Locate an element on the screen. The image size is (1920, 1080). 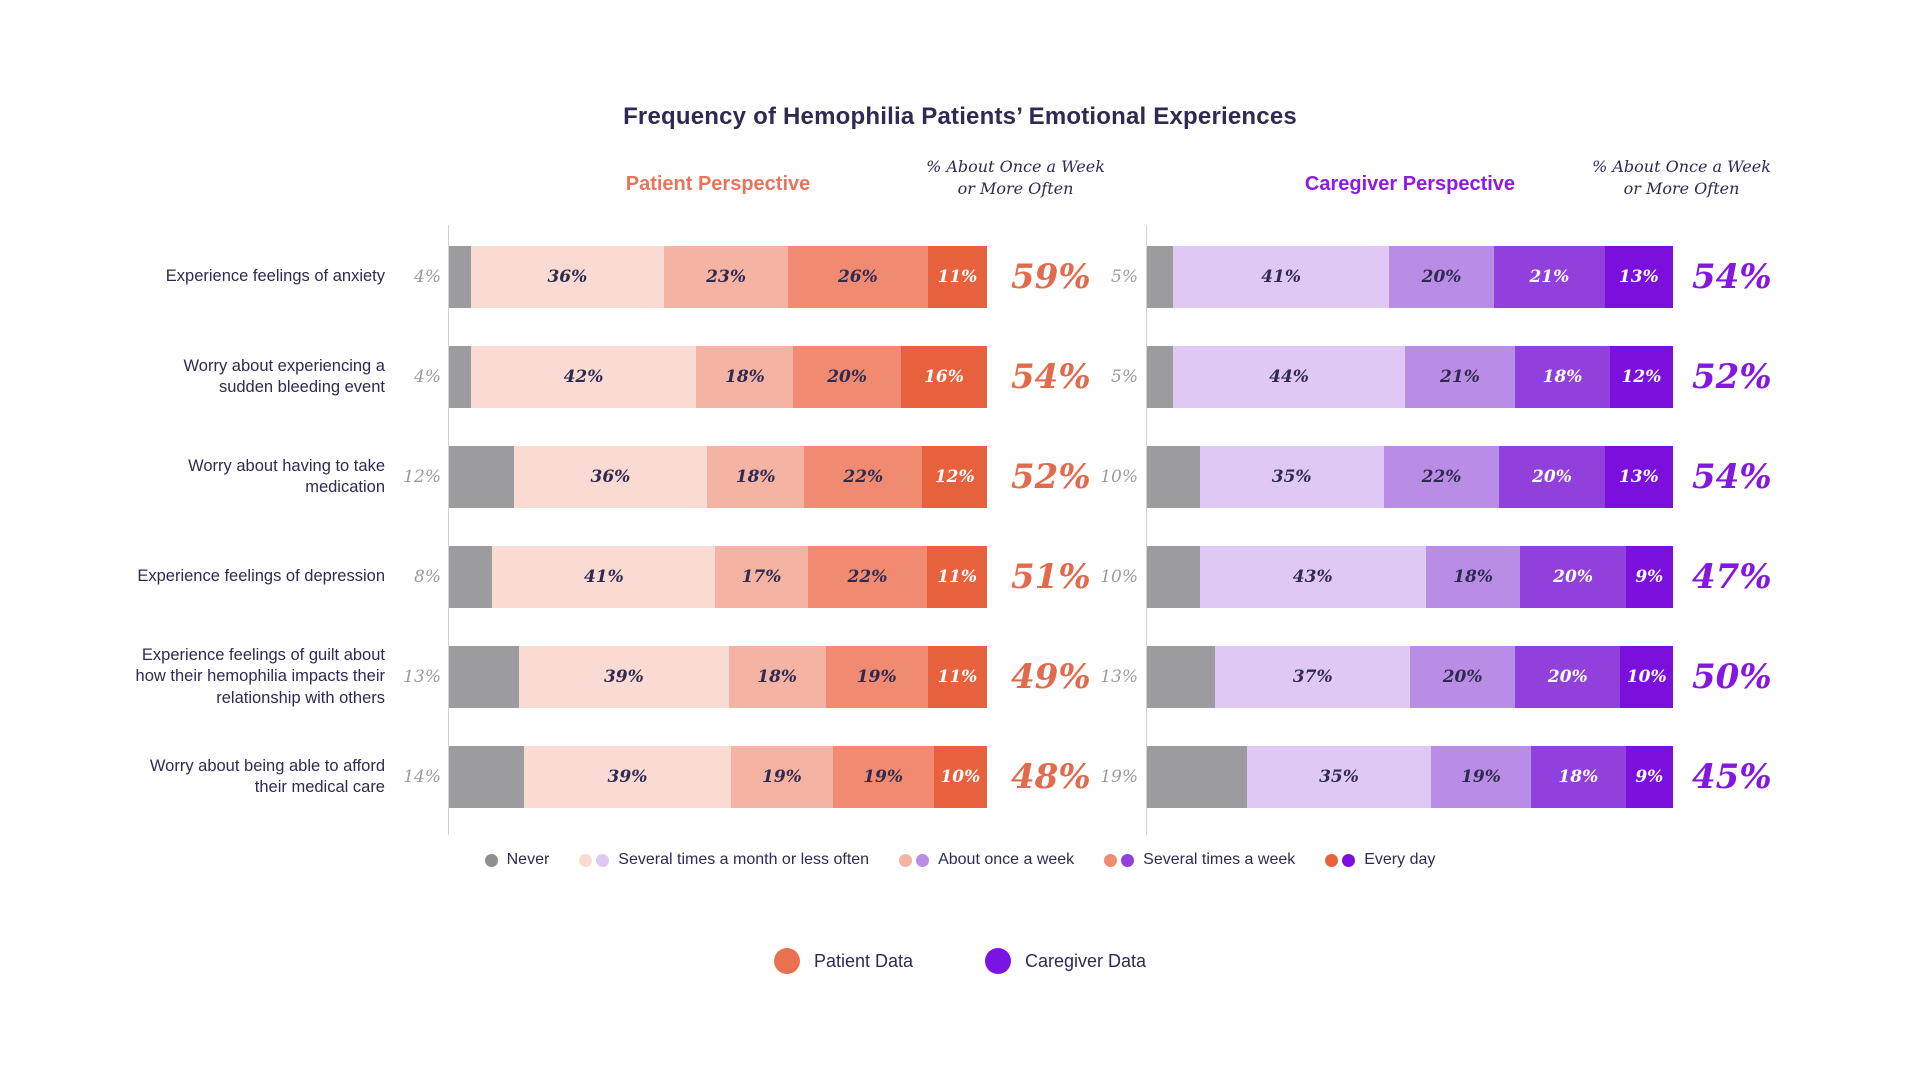
legend-label: About once a week is located at coordinates (1006, 859).